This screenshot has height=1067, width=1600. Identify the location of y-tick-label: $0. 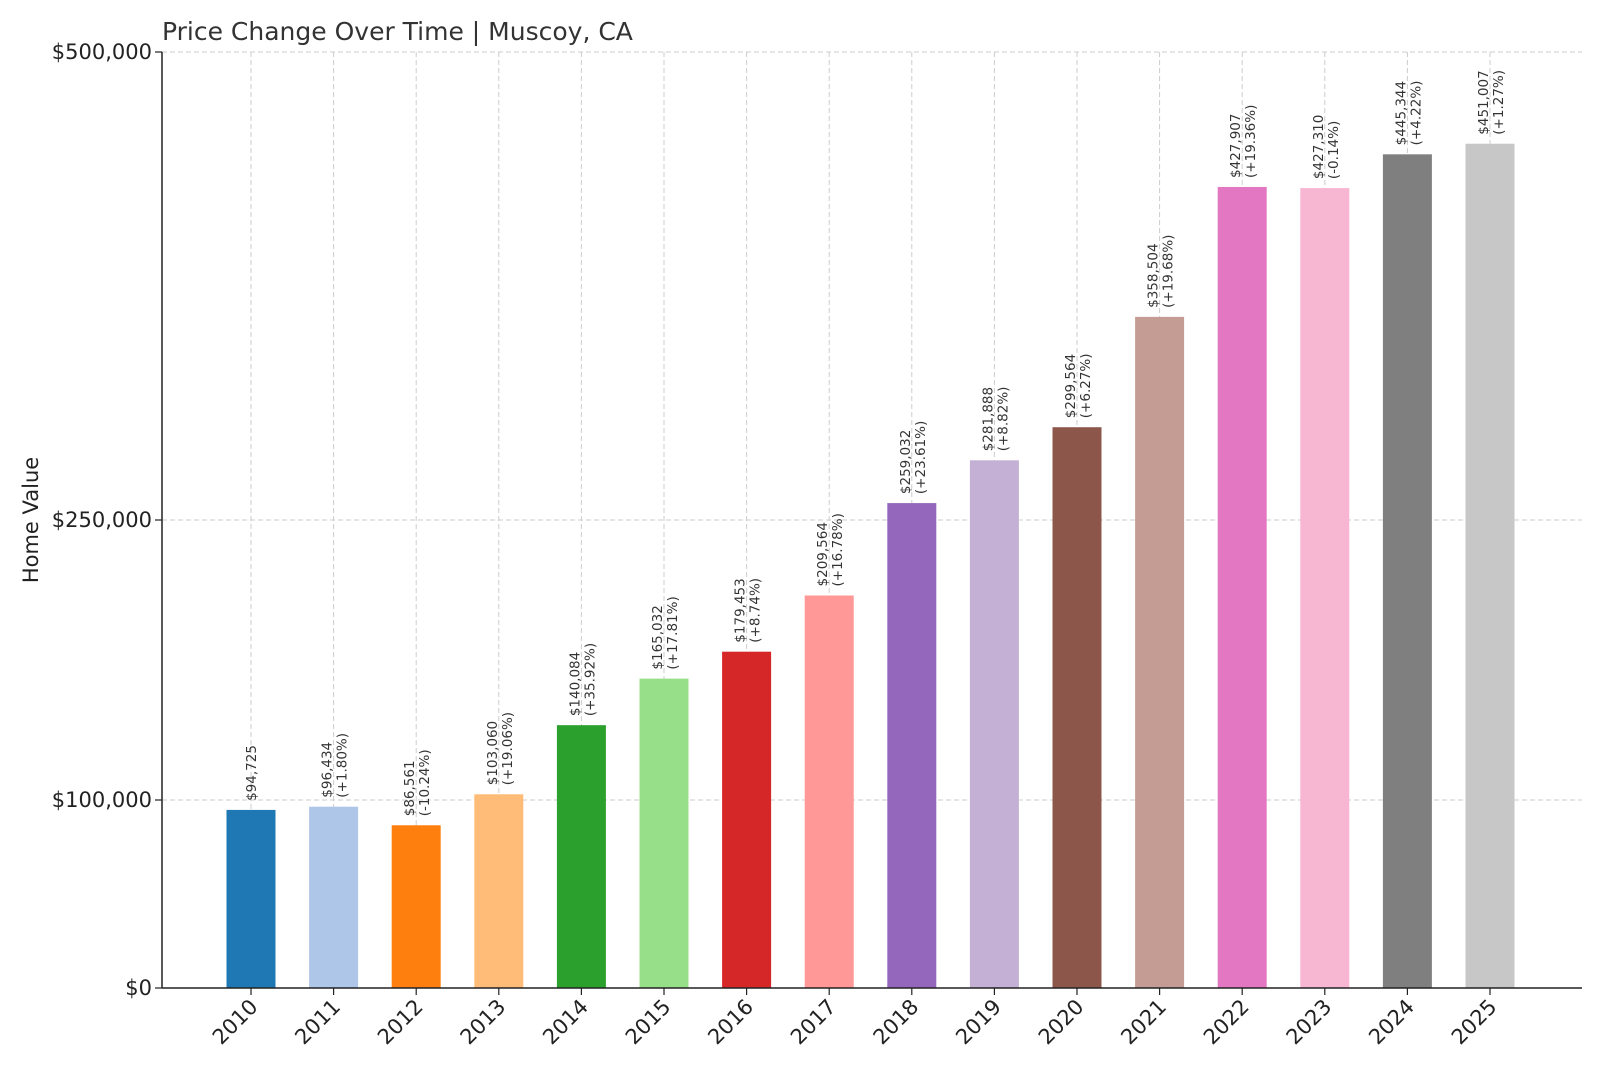
(138, 988).